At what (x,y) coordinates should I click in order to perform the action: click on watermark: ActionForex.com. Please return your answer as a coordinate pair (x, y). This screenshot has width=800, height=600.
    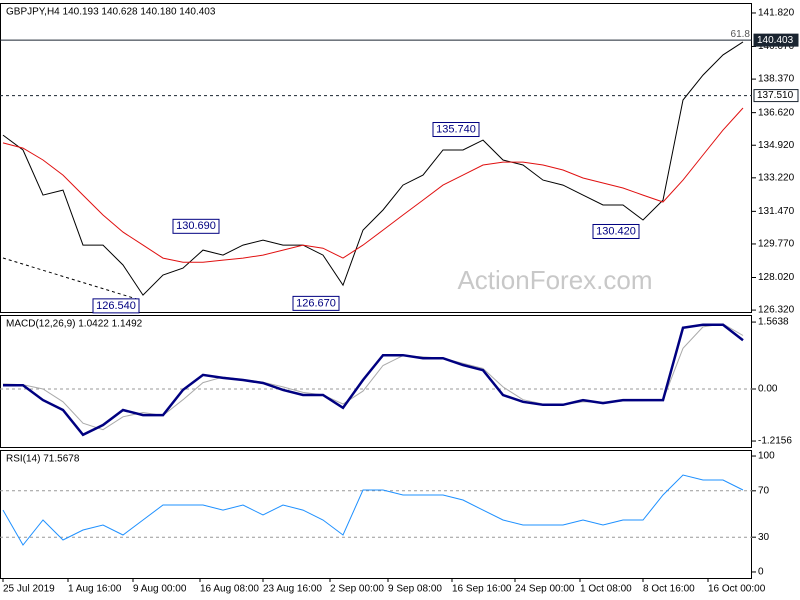
    Looking at the image, I should click on (554, 280).